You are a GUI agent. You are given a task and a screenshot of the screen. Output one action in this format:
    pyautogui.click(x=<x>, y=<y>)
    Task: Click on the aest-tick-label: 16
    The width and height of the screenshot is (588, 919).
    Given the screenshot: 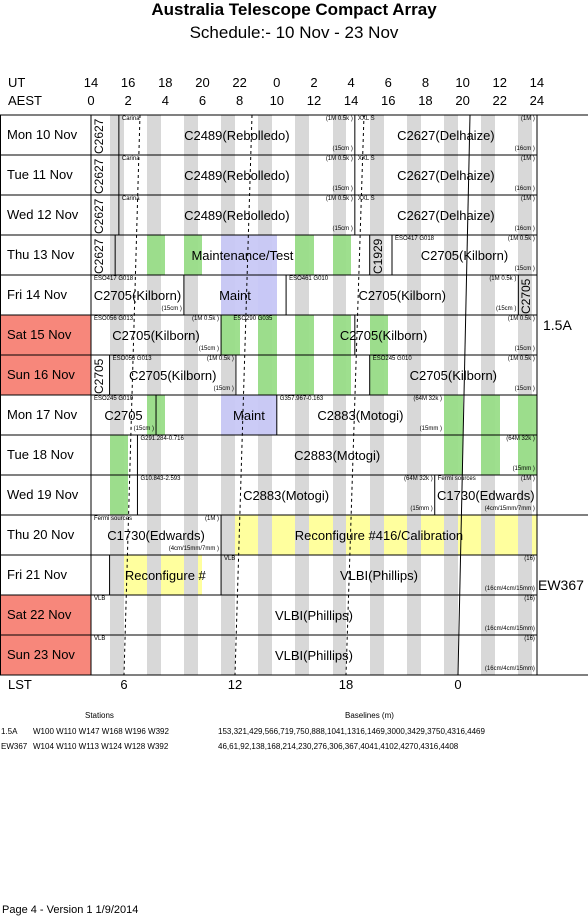 What is the action you would take?
    pyautogui.click(x=388, y=100)
    